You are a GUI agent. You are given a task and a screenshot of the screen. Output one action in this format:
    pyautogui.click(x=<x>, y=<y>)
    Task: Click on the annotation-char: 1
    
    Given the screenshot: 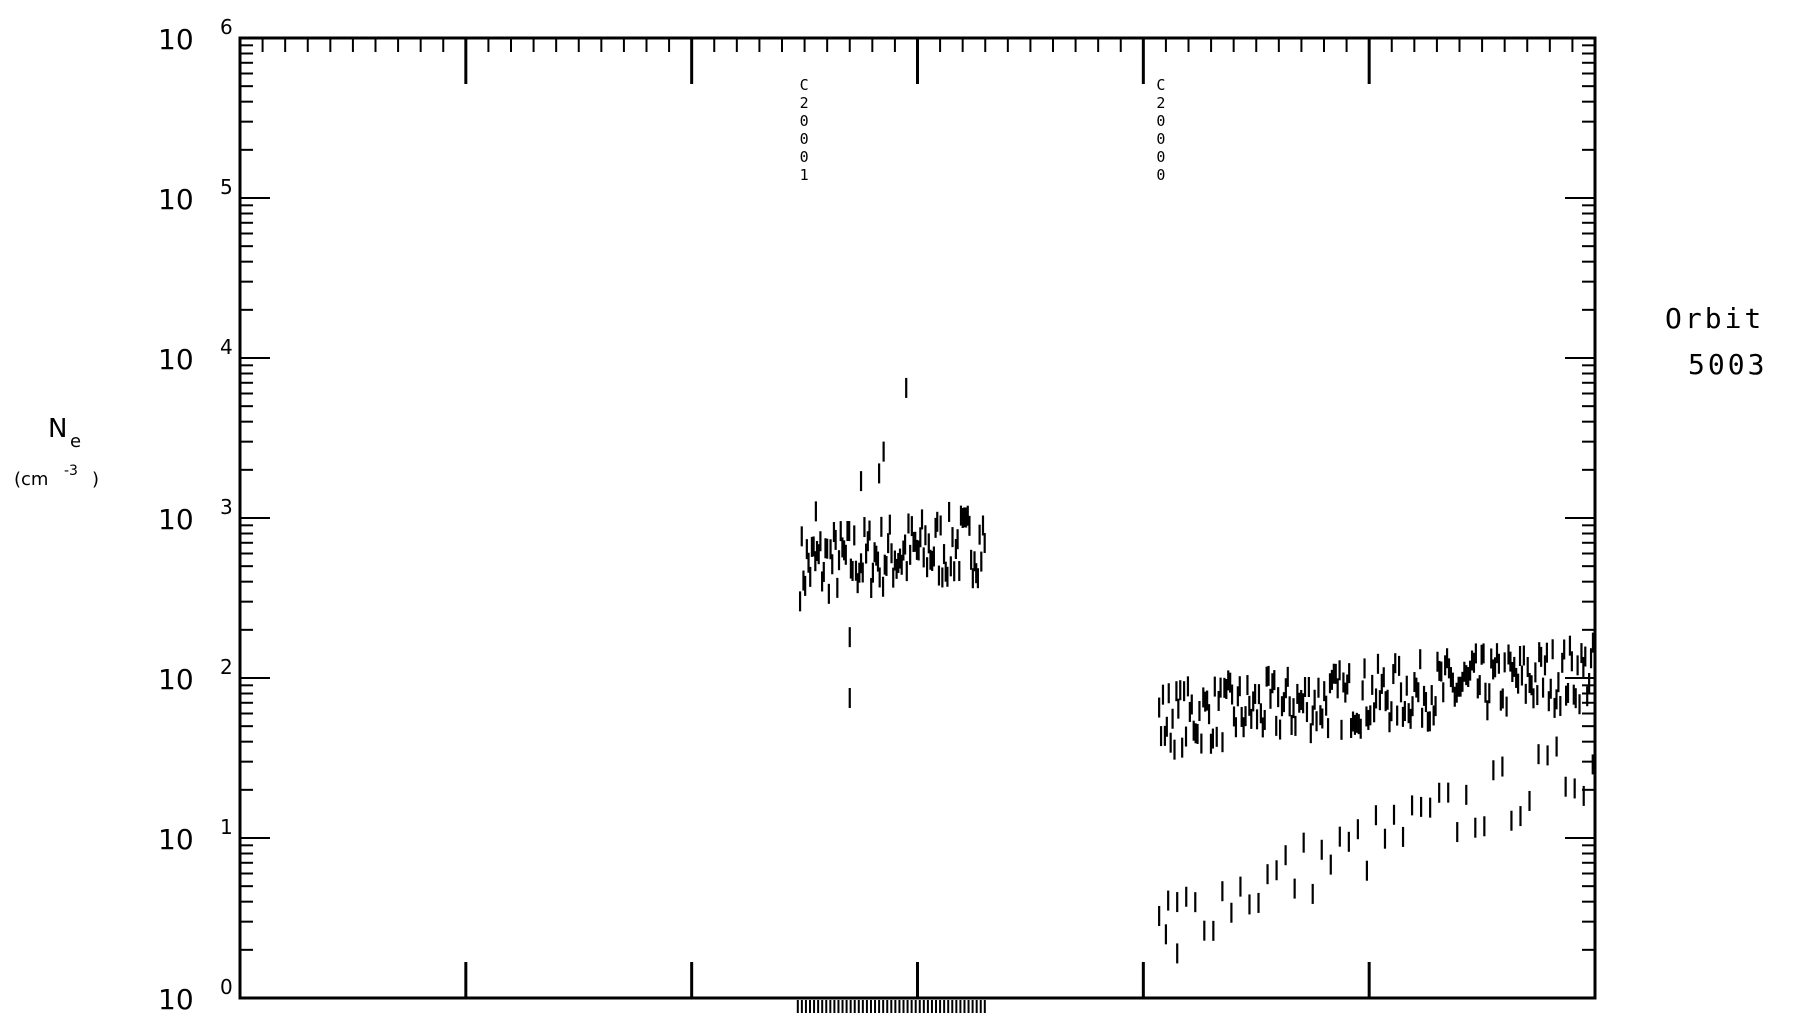 What is the action you would take?
    pyautogui.click(x=804, y=175)
    